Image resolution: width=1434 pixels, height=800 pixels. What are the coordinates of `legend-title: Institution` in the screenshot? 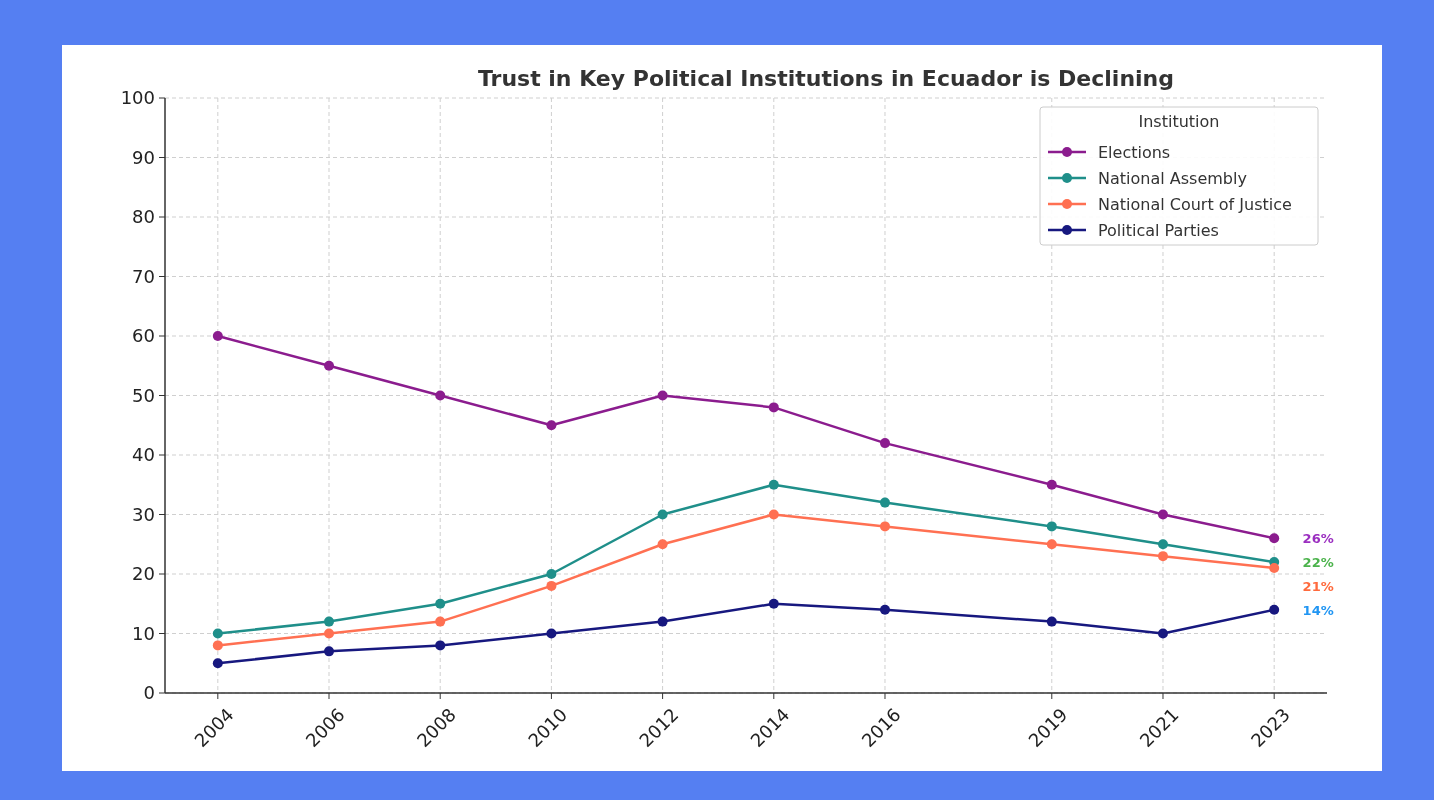 It's located at (1179, 121).